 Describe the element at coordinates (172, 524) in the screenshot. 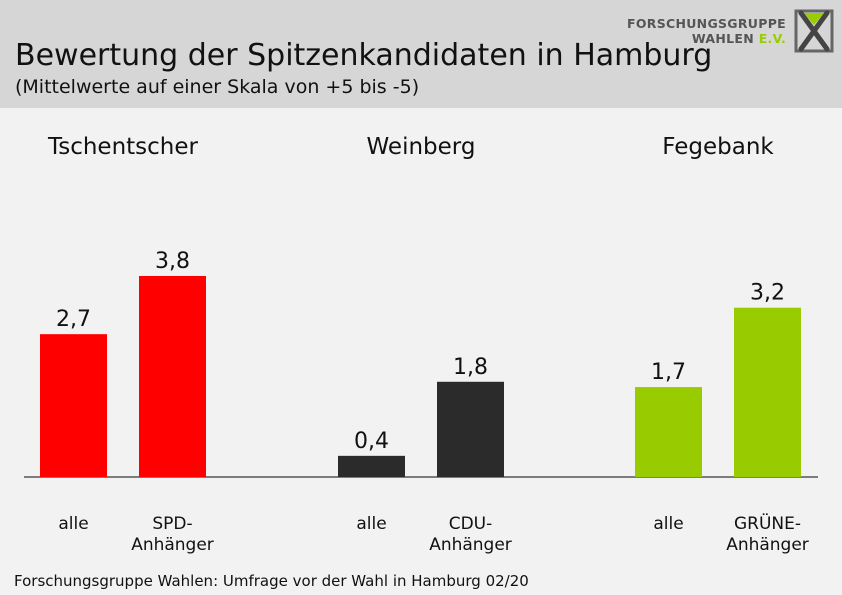

I see `category-label-line: SPD-` at that location.